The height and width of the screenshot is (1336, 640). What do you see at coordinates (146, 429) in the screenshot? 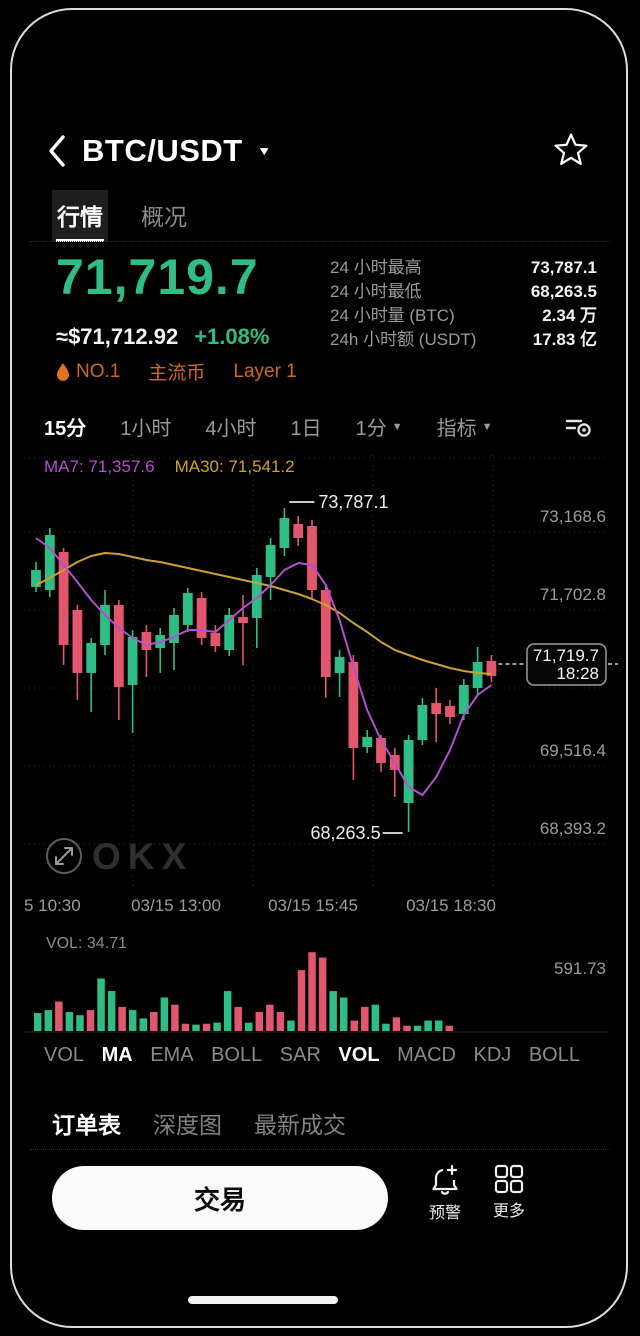
I see `tf-1h: 1小时` at bounding box center [146, 429].